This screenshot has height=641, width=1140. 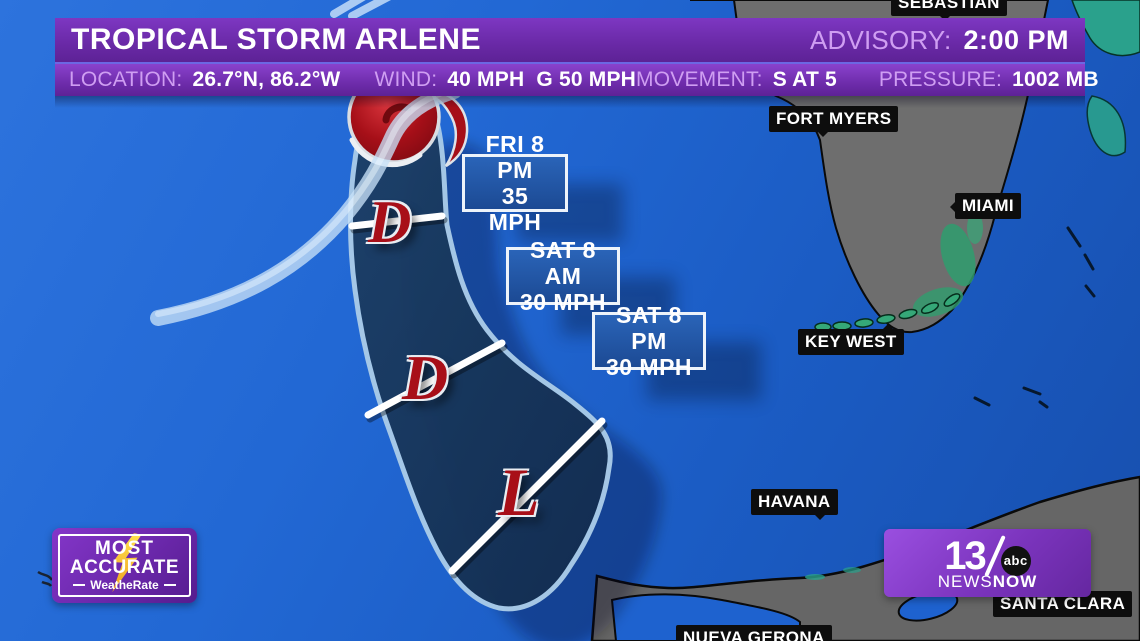 What do you see at coordinates (563, 263) in the screenshot?
I see `forecast-time: SAT 8 AM` at bounding box center [563, 263].